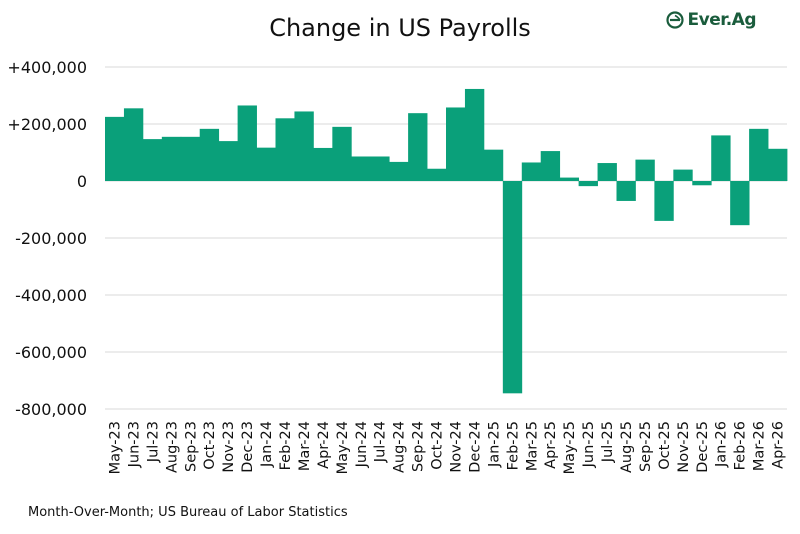  Describe the element at coordinates (229, 447) in the screenshot. I see `x-tick-label: Nov-23` at that location.